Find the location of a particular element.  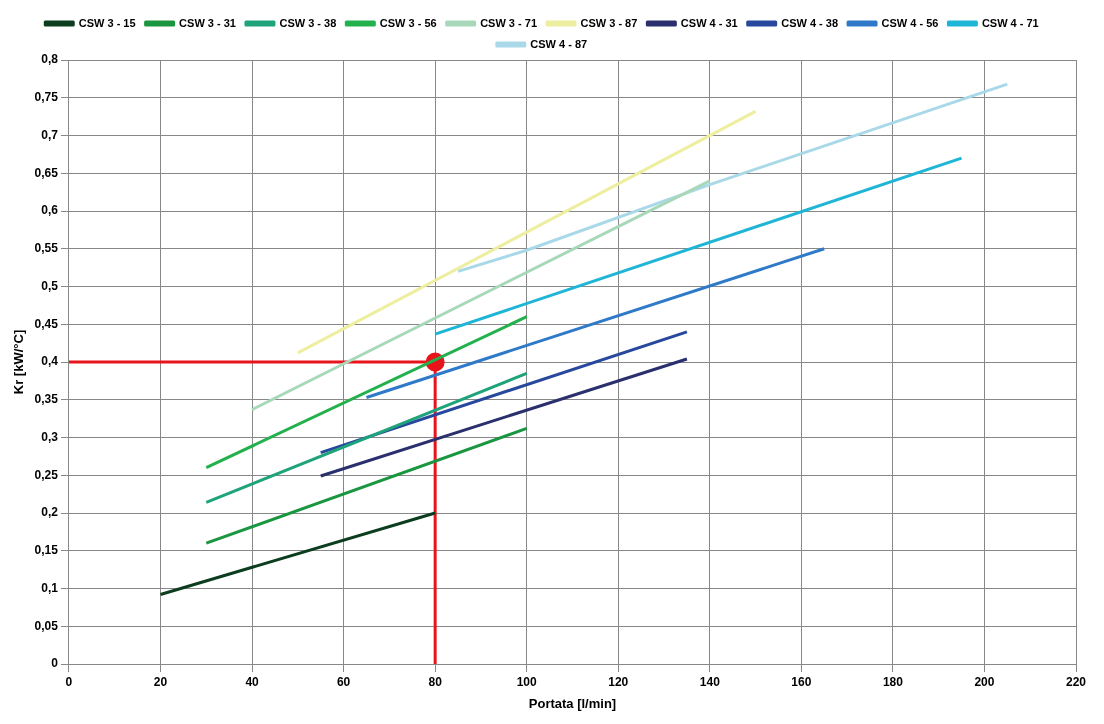

y-tick-label: 0,1 is located at coordinates (50, 587).